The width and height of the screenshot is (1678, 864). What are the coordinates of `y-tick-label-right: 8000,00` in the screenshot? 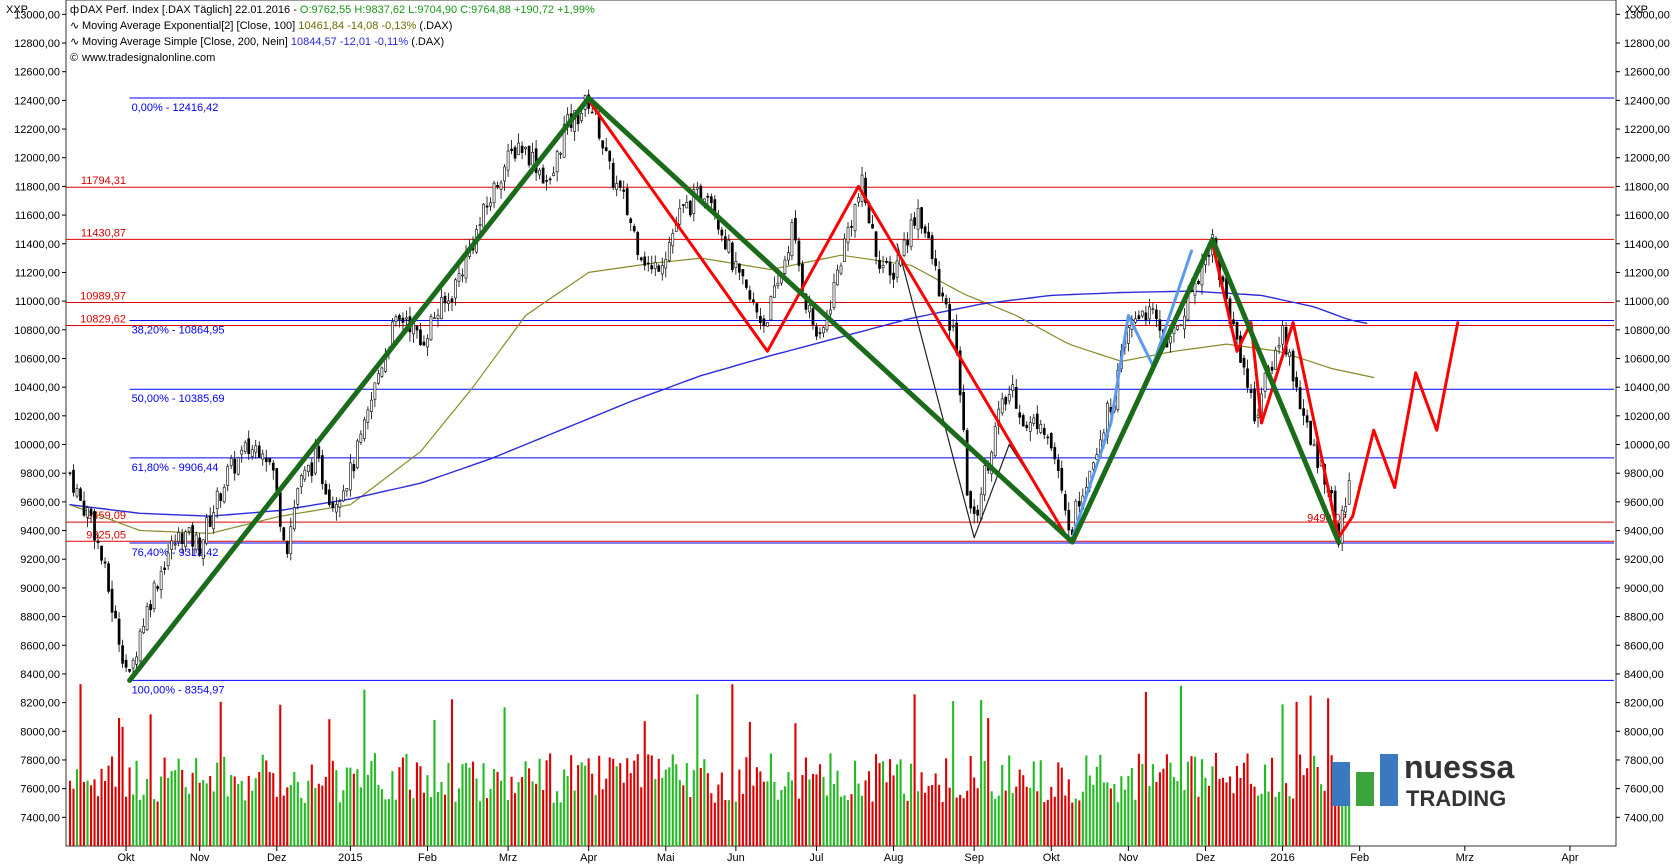 It's located at (1644, 732).